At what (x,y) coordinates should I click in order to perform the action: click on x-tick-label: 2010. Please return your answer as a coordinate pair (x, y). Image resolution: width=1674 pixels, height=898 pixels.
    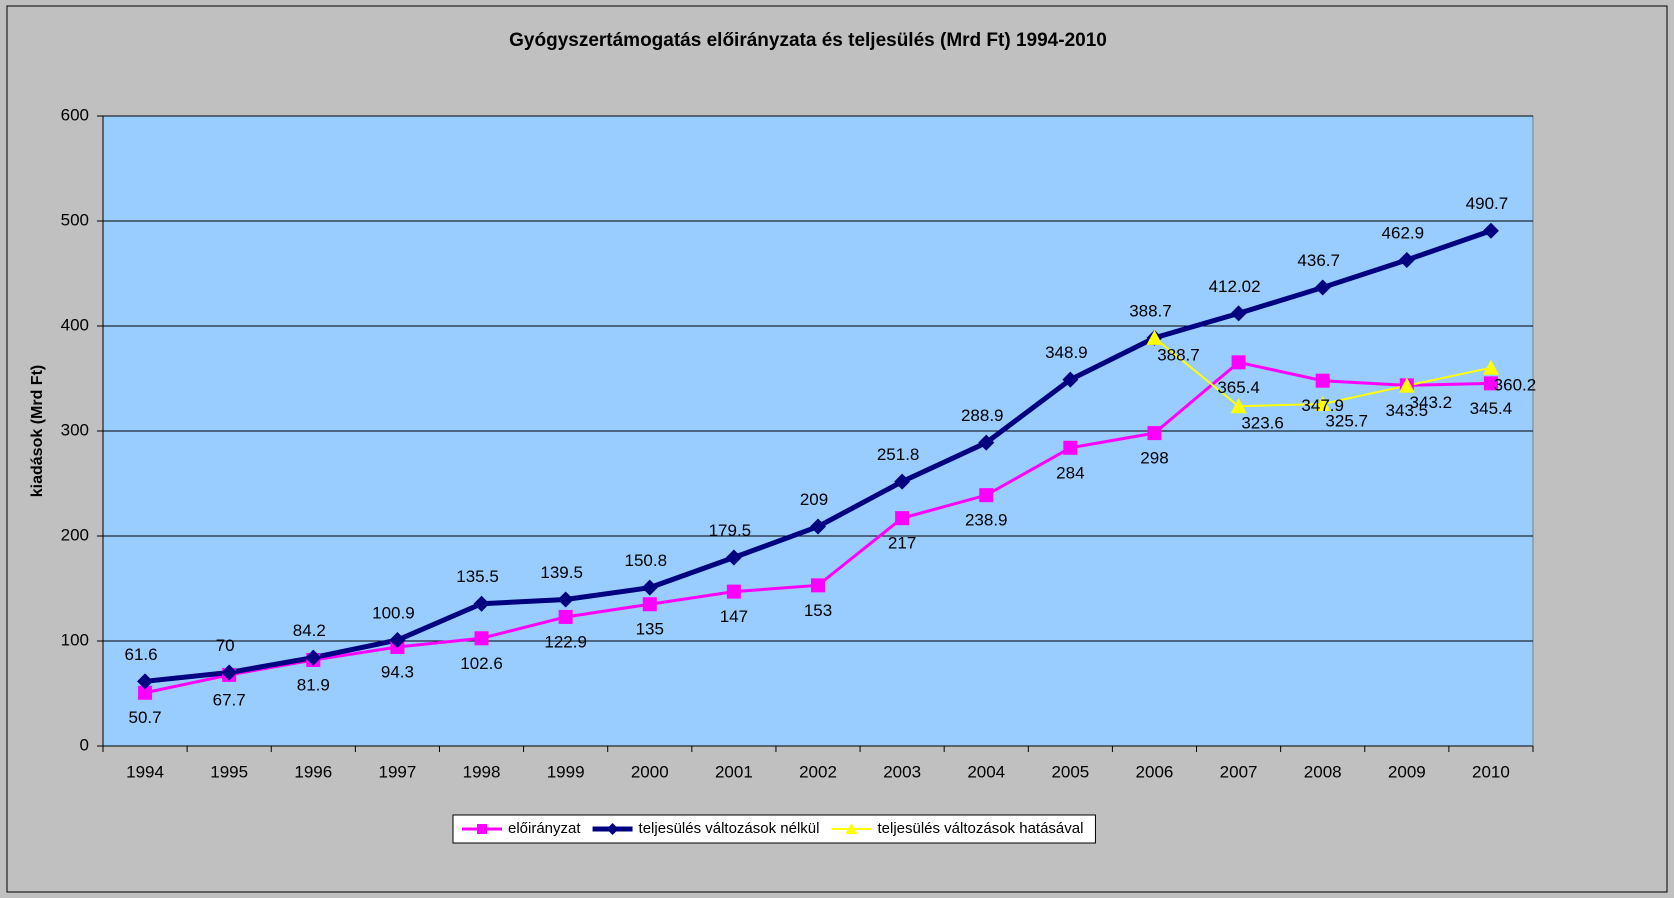
    Looking at the image, I should click on (1491, 771).